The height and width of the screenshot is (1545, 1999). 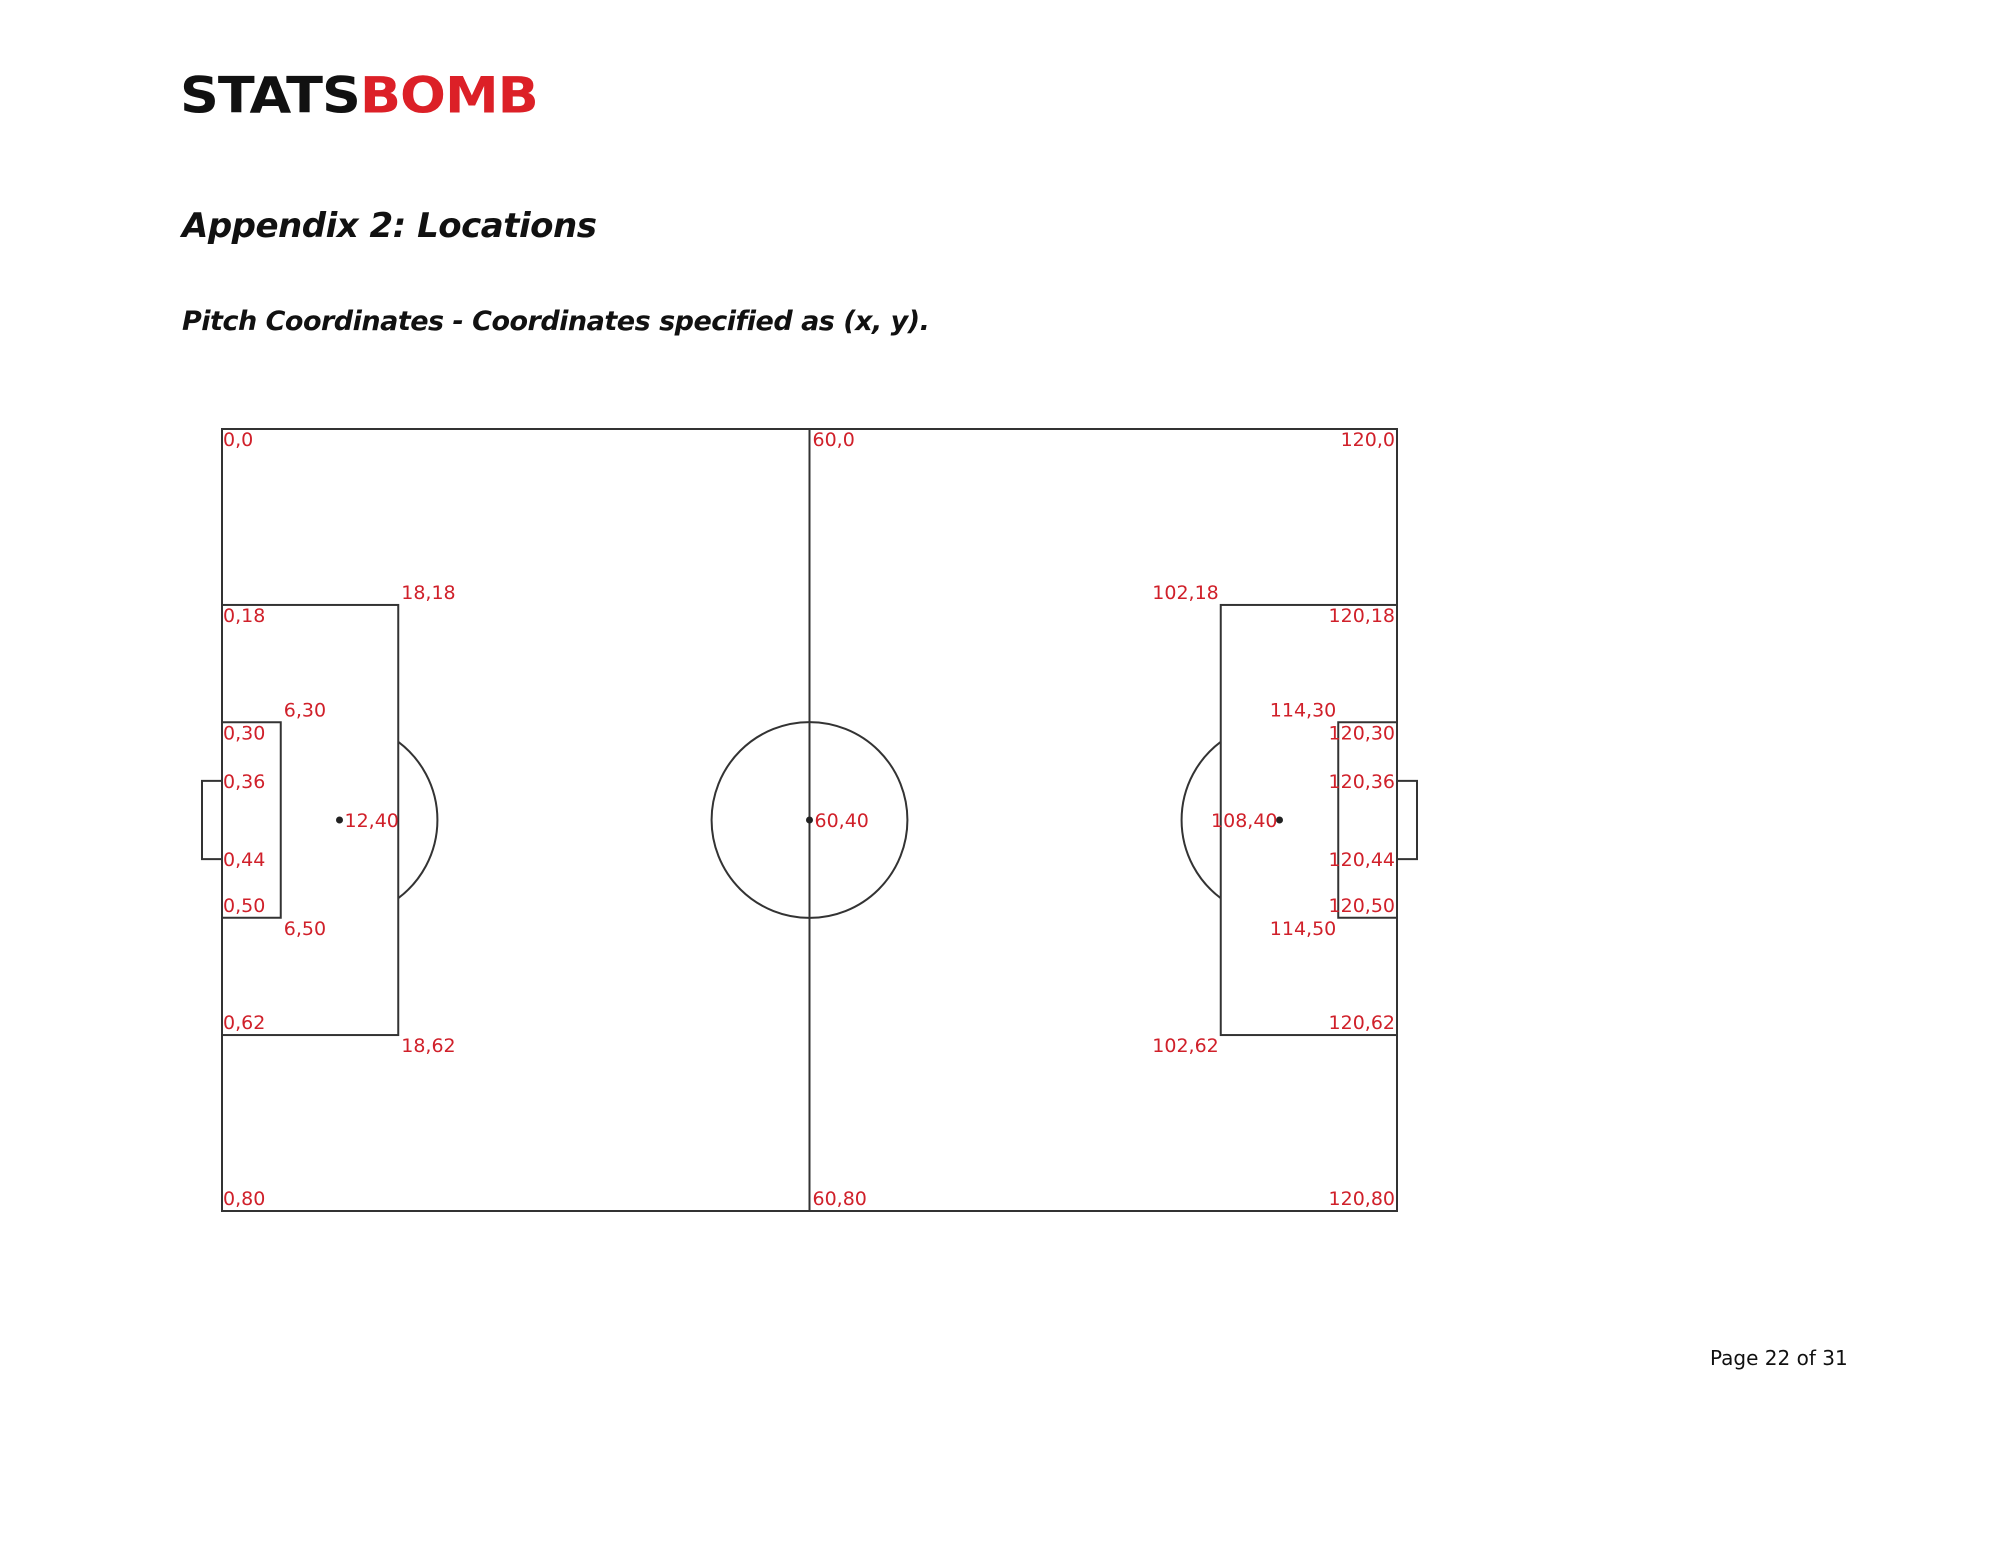 What do you see at coordinates (211, 820) in the screenshot?
I see `left-goal` at bounding box center [211, 820].